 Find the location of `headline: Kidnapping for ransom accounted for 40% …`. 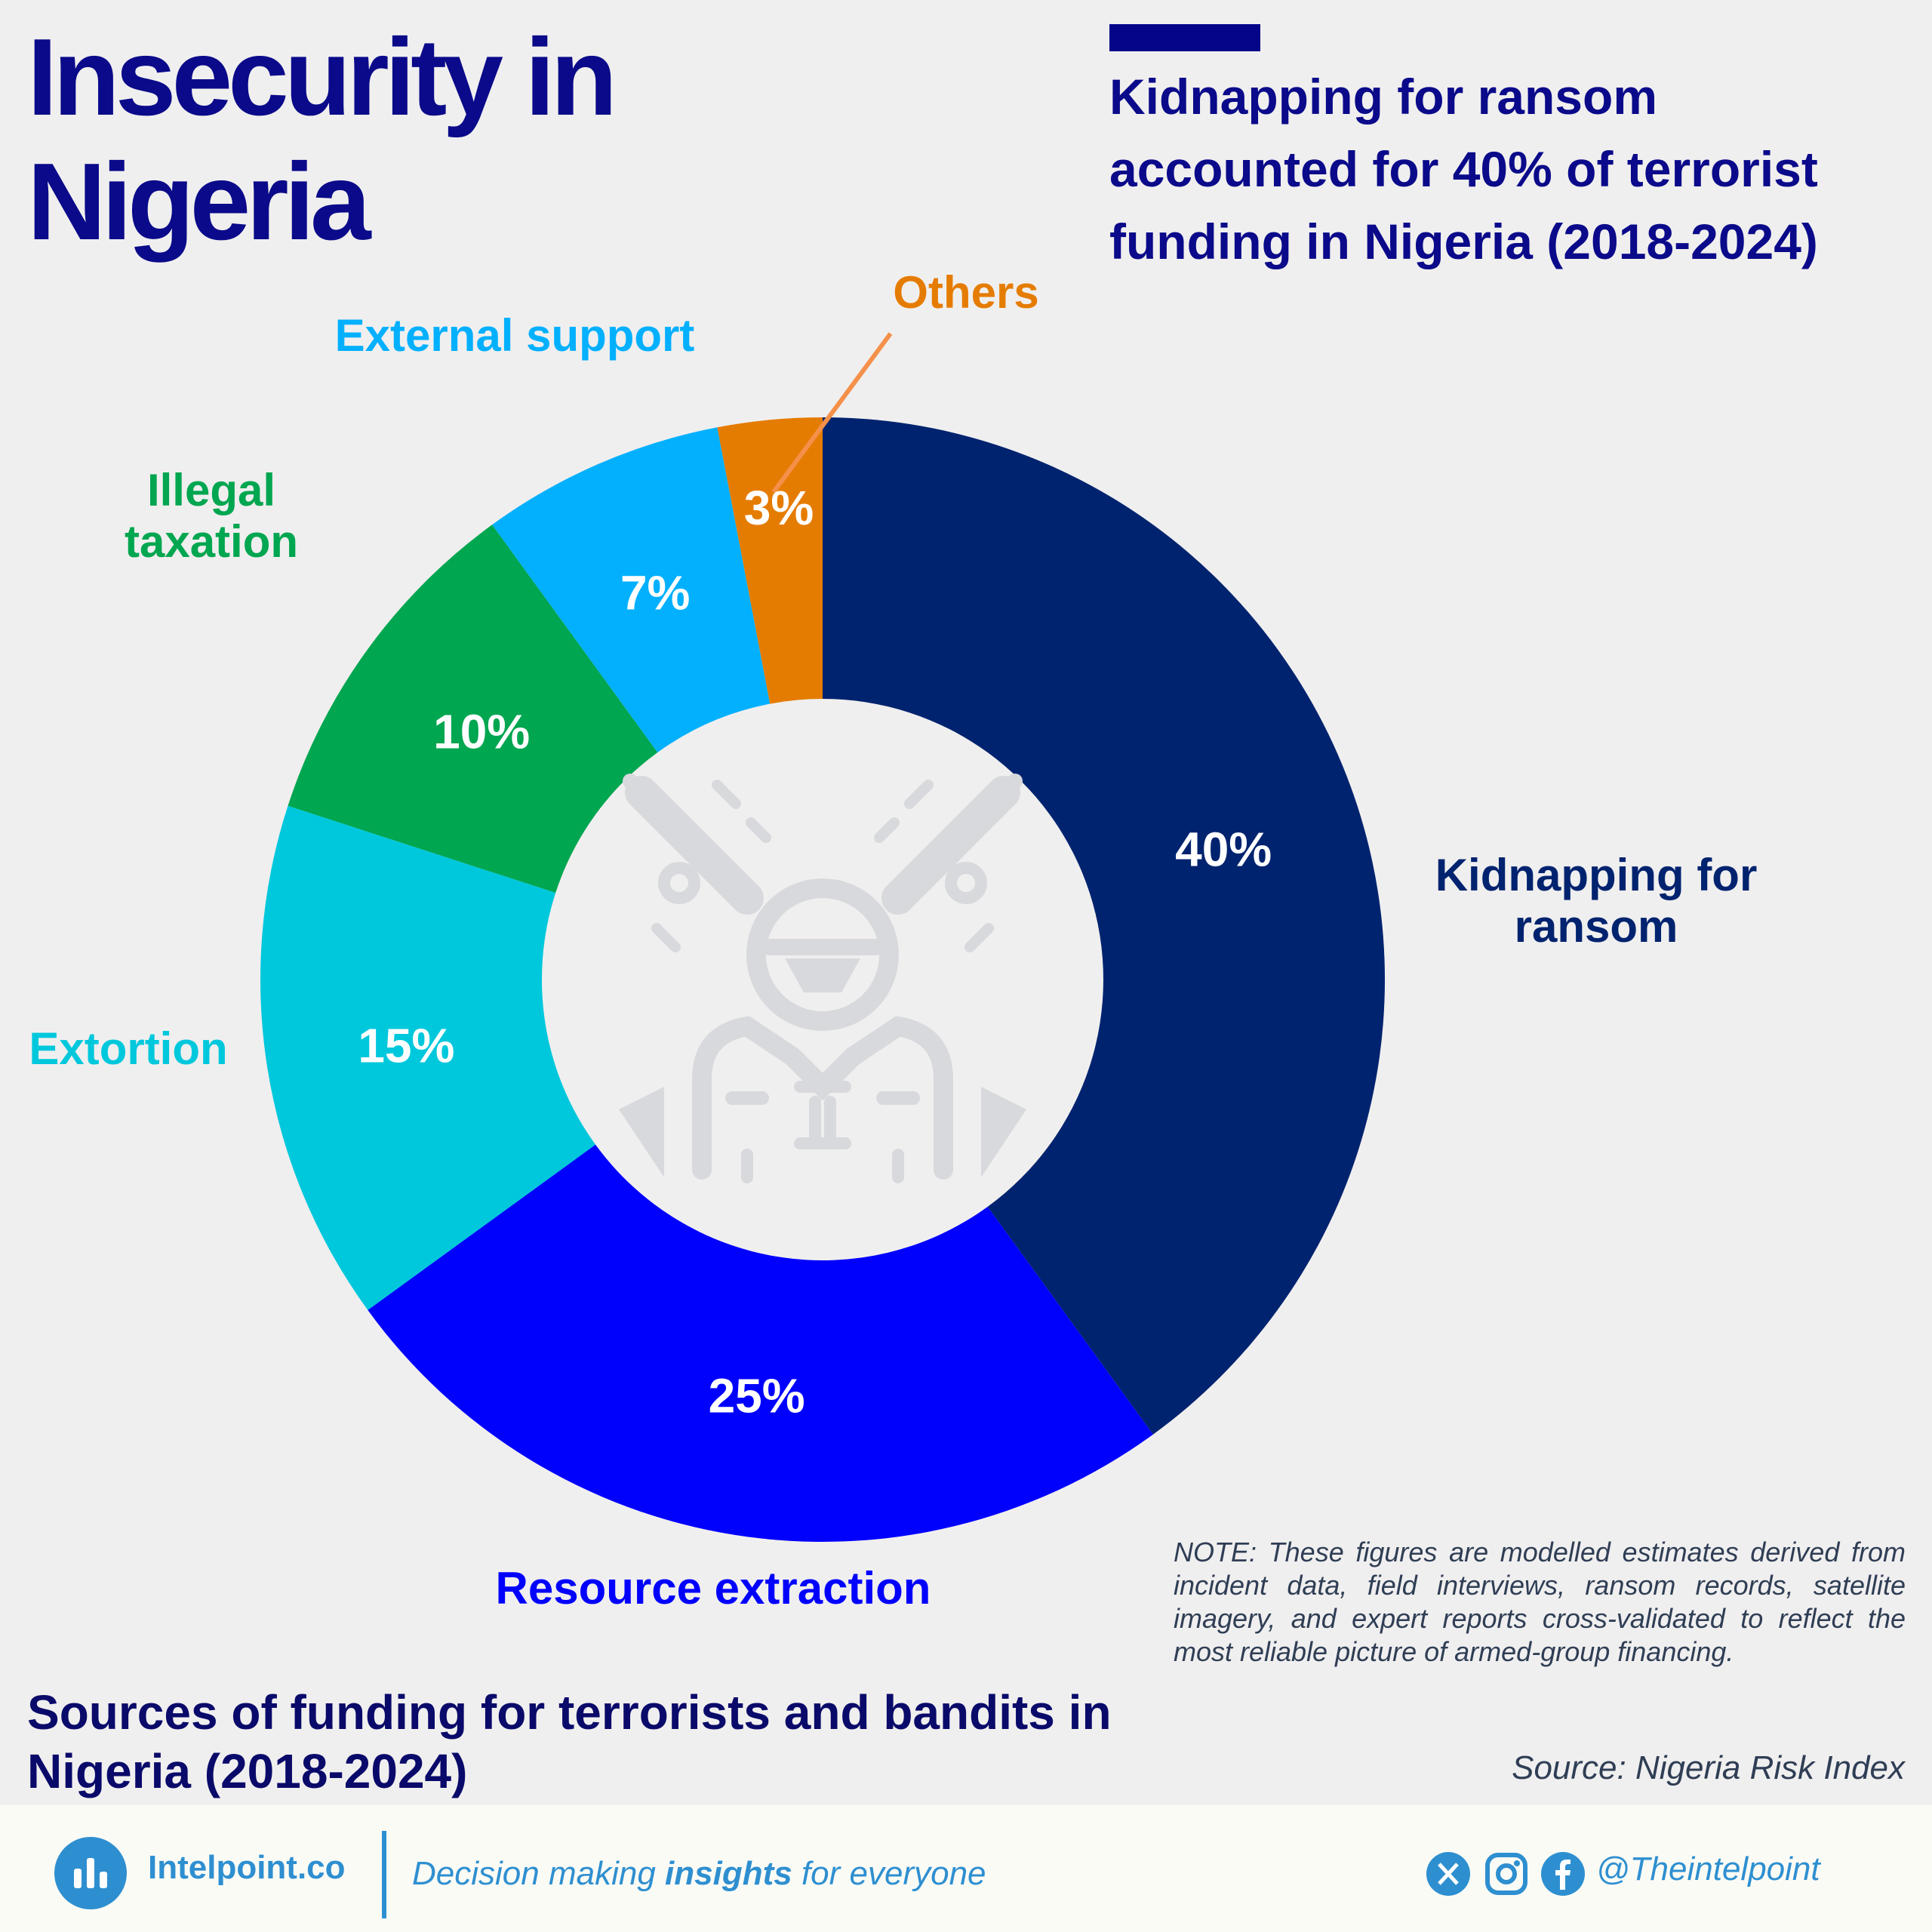

headline: Kidnapping for ransom accounted for 40% … is located at coordinates (1509, 169).